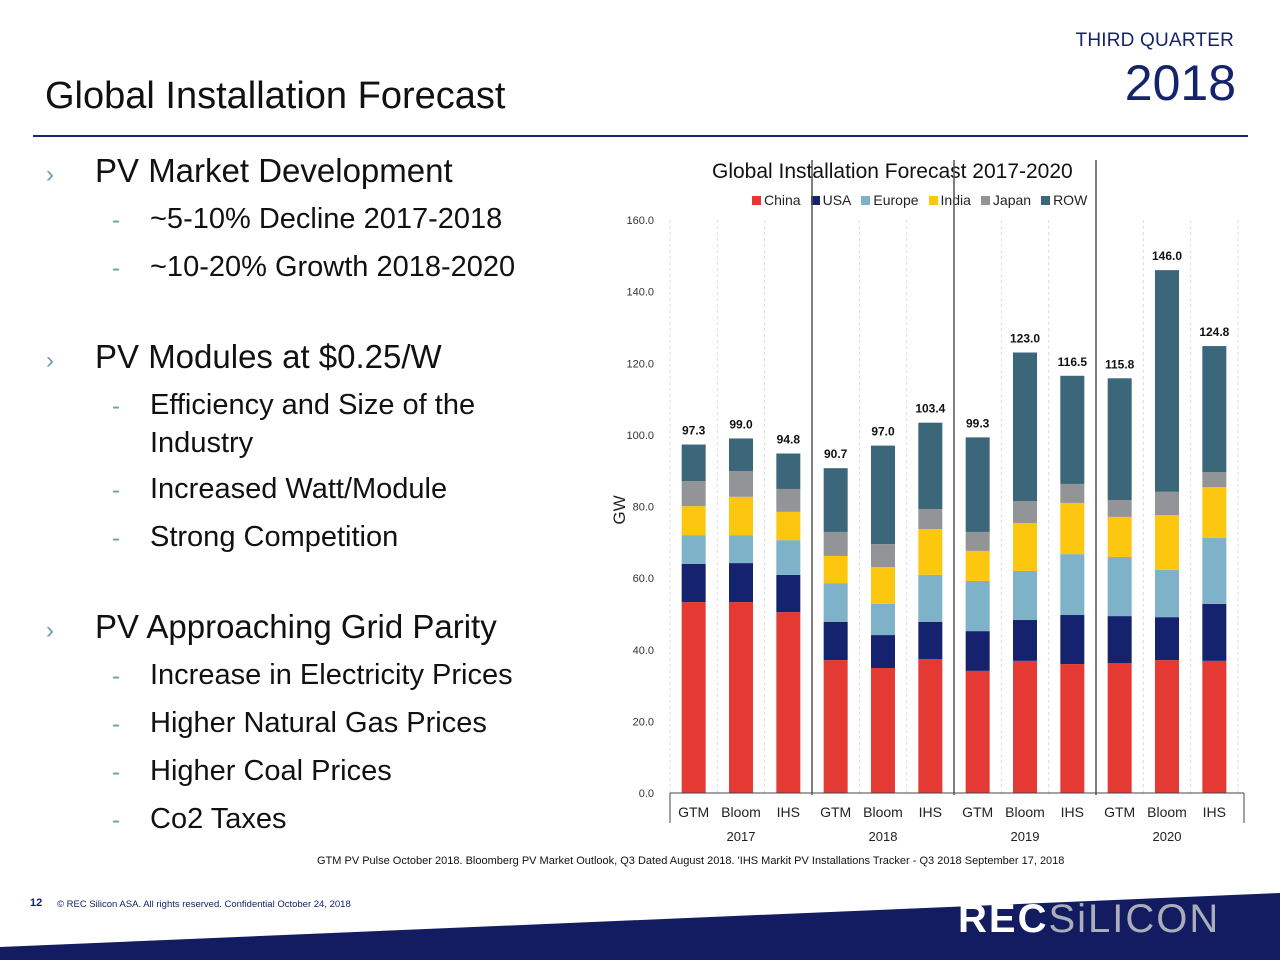 The width and height of the screenshot is (1280, 960). Describe the element at coordinates (1167, 812) in the screenshot. I see `x-category-label: Bloom` at that location.